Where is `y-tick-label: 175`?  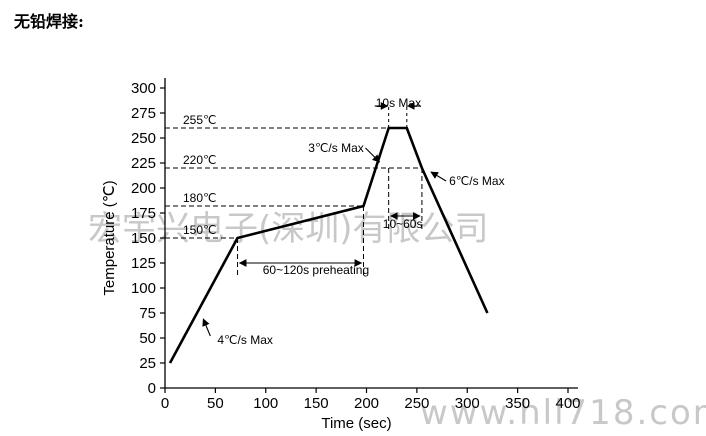
y-tick-label: 175 is located at coordinates (143, 213).